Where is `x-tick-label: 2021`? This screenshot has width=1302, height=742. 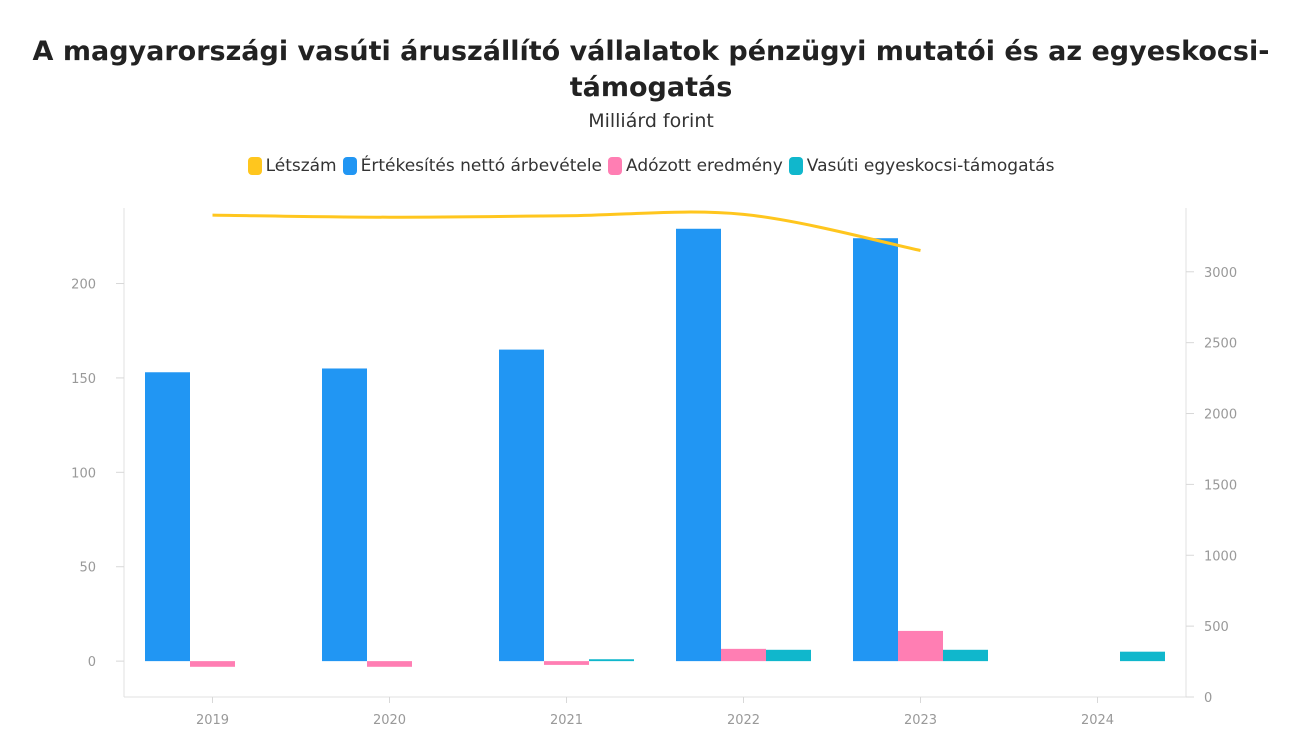
x-tick-label: 2021 is located at coordinates (566, 720).